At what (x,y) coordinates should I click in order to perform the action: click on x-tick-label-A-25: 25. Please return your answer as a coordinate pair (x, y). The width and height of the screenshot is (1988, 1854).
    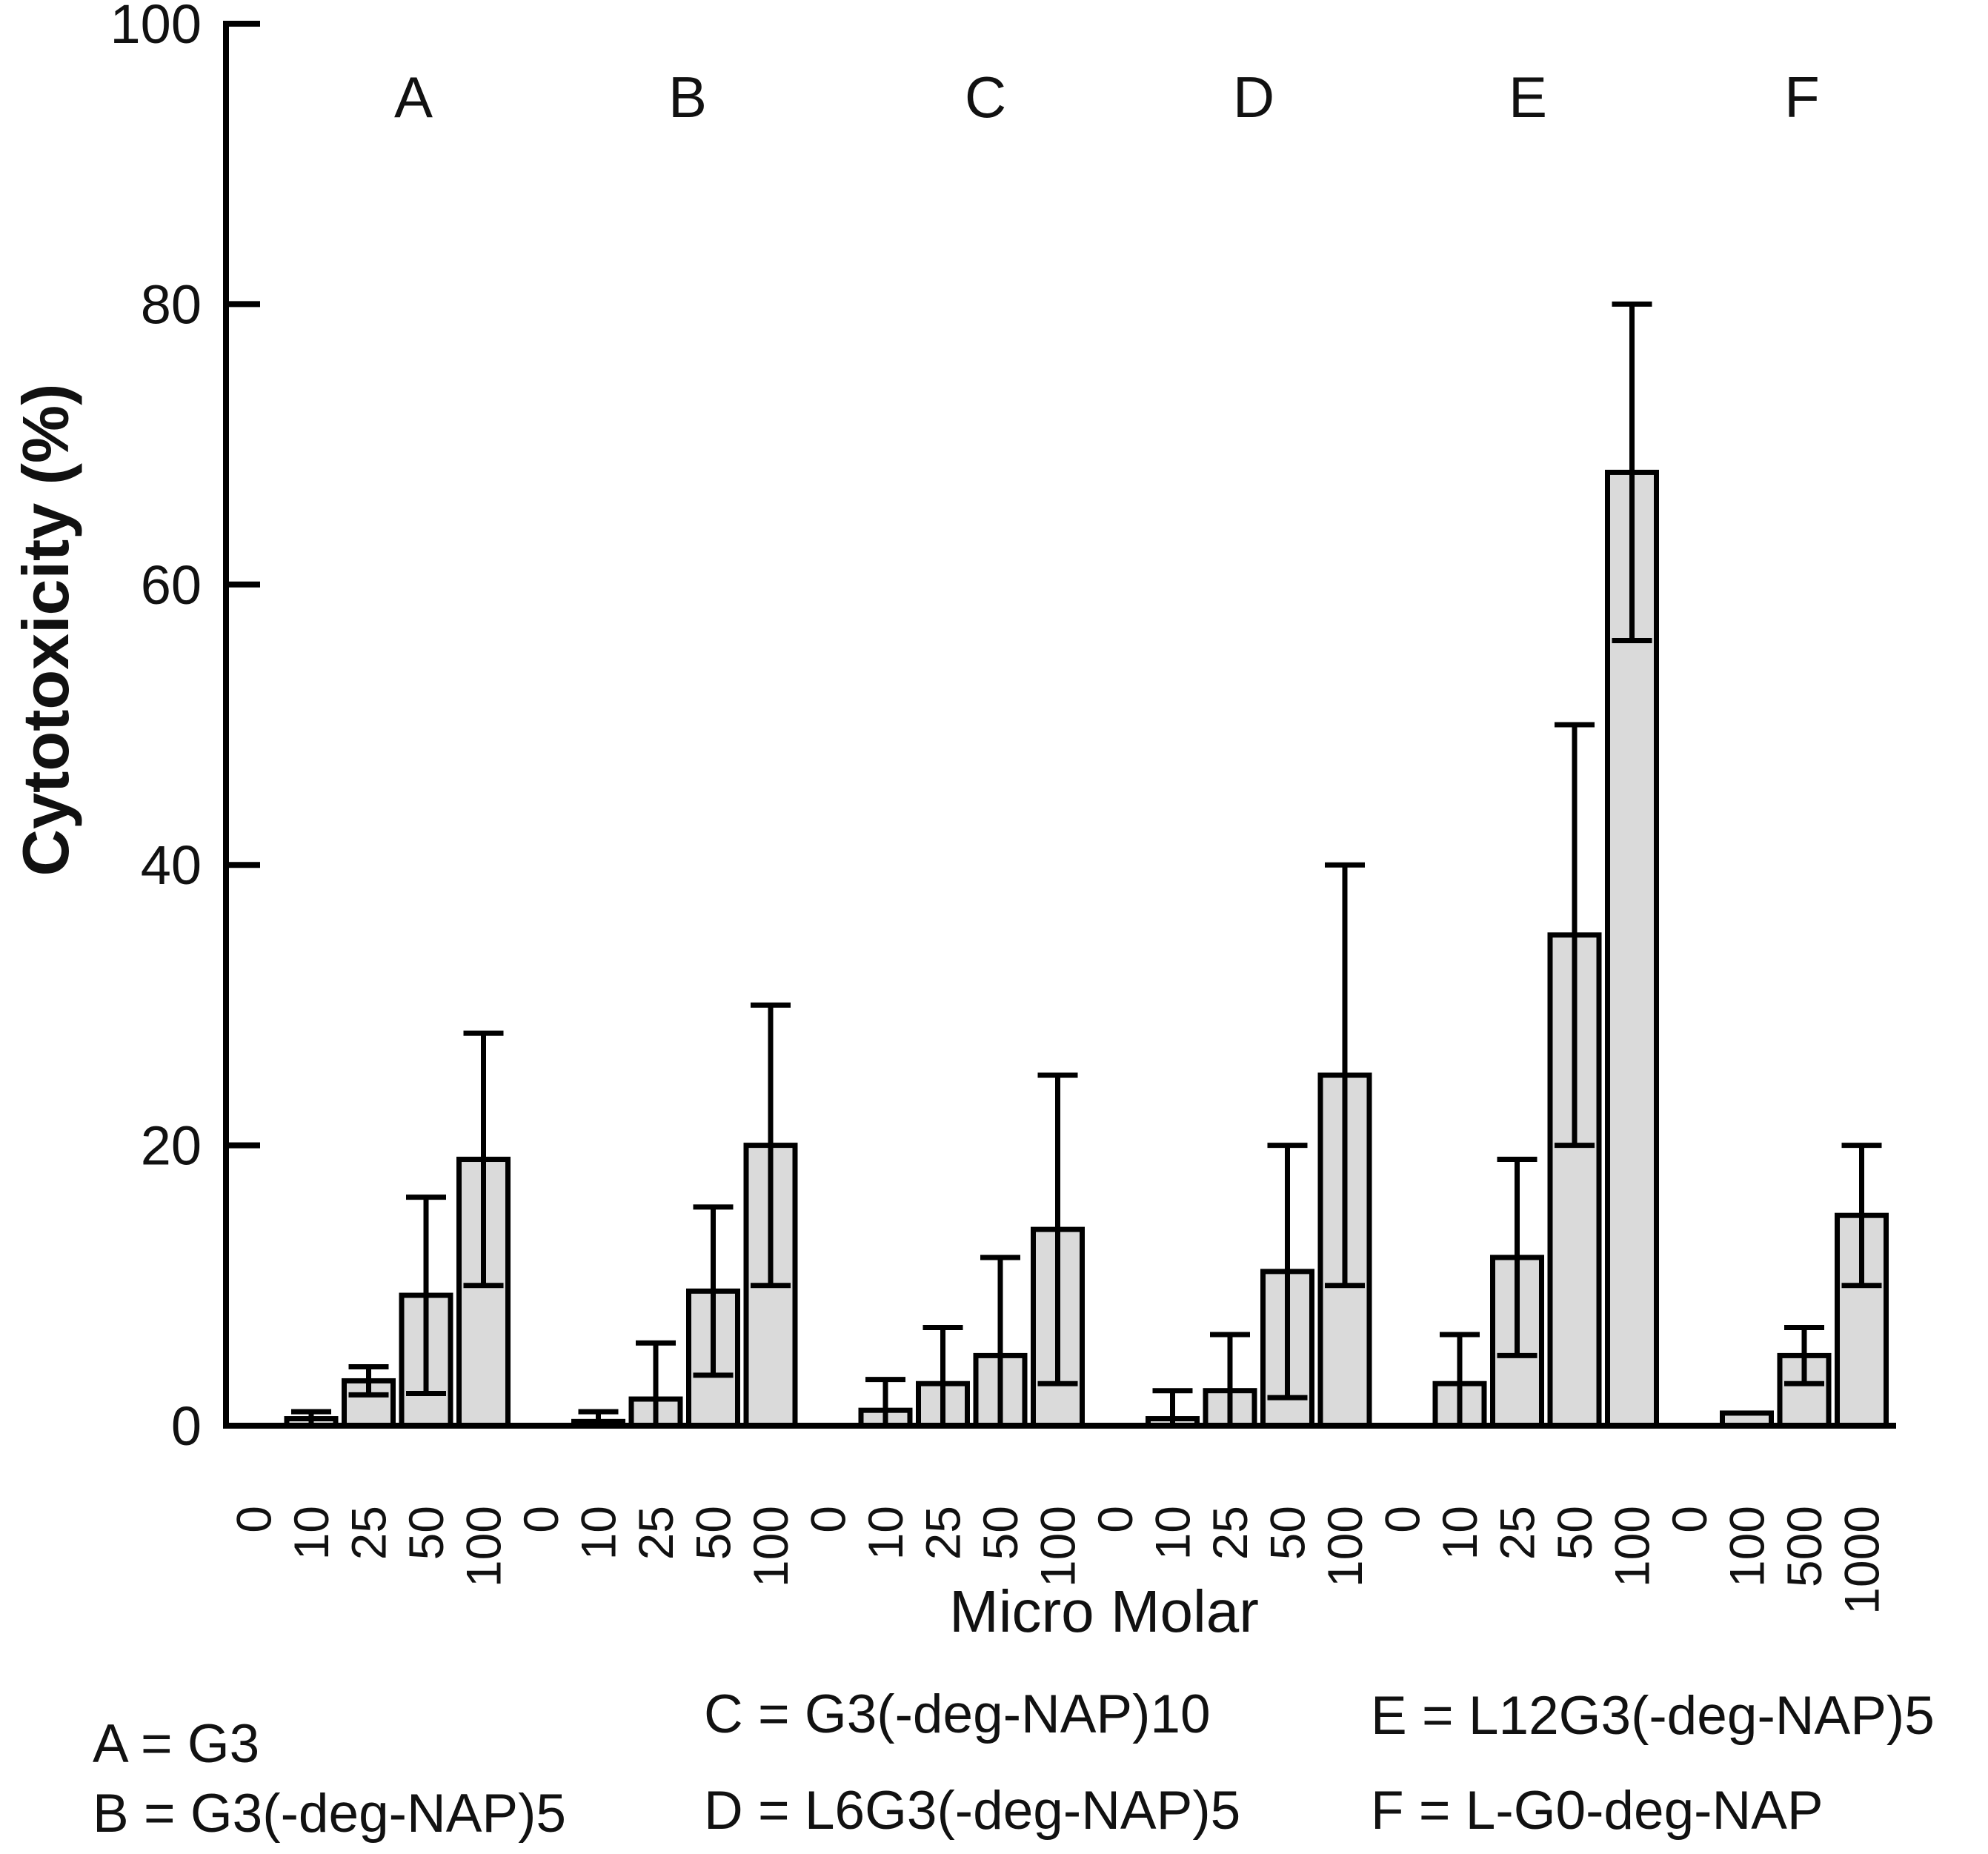
    Looking at the image, I should click on (369, 1533).